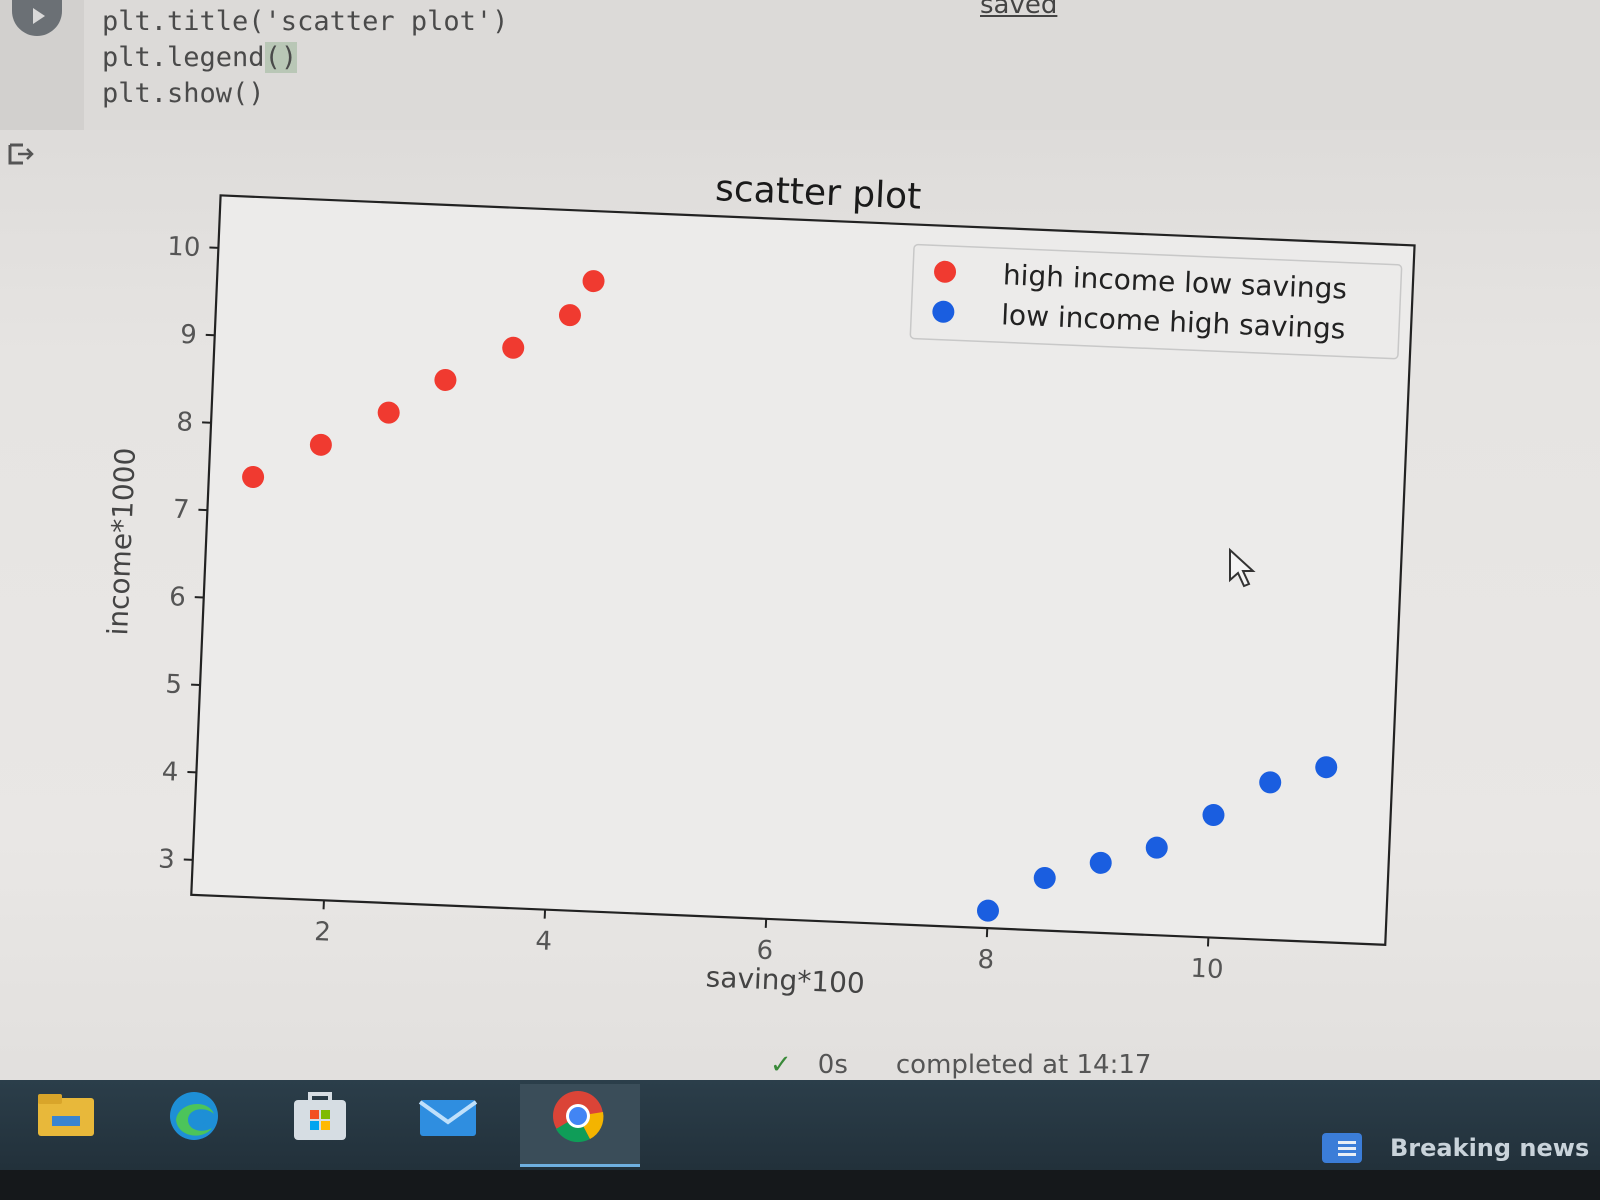 Image resolution: width=1600 pixels, height=1200 pixels. I want to click on bracket-highlight: (), so click(281, 57).